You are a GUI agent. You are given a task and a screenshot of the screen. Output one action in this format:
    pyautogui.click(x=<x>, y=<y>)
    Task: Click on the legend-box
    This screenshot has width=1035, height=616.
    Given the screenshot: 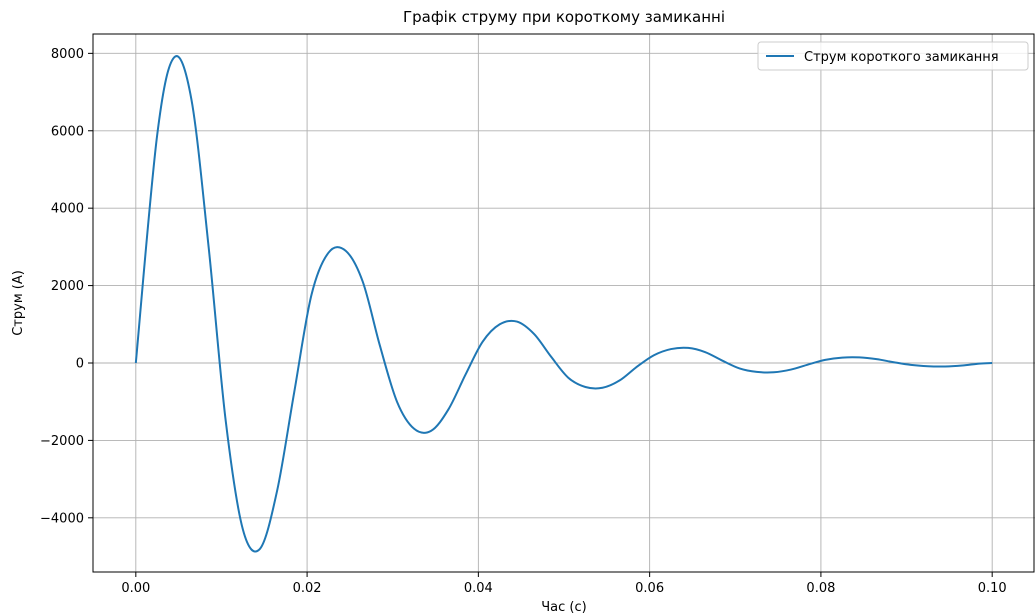 What is the action you would take?
    pyautogui.click(x=893, y=56)
    